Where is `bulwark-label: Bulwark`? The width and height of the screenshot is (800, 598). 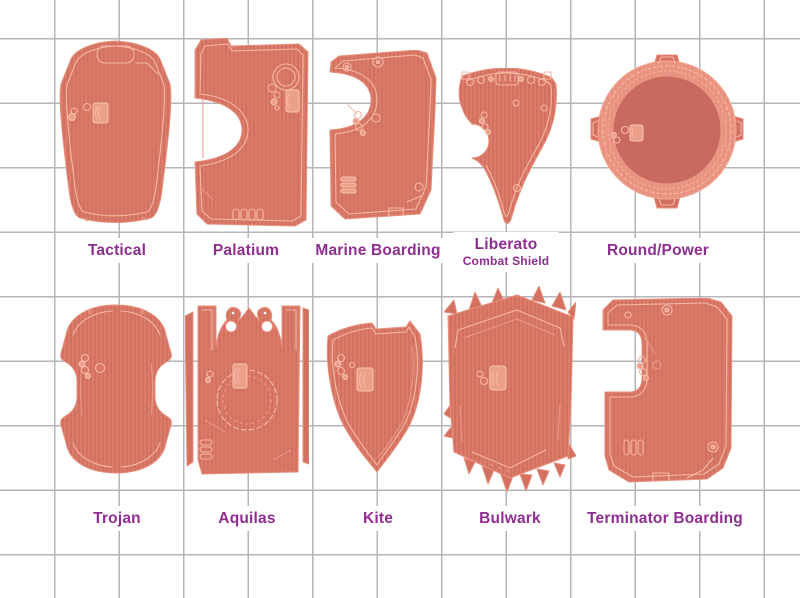 bulwark-label: Bulwark is located at coordinates (510, 519).